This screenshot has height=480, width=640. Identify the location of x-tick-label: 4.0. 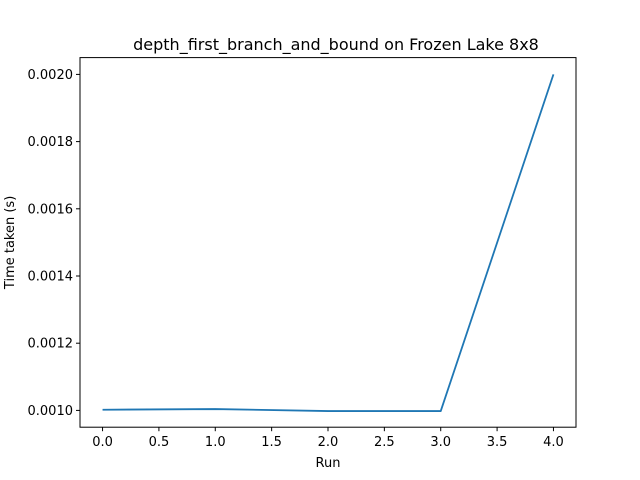
(553, 442).